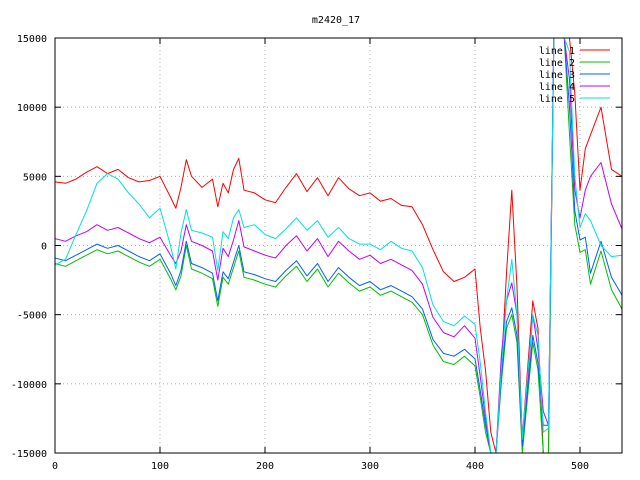 The width and height of the screenshot is (640, 480). I want to click on y-tick-label: 5000, so click(35, 177).